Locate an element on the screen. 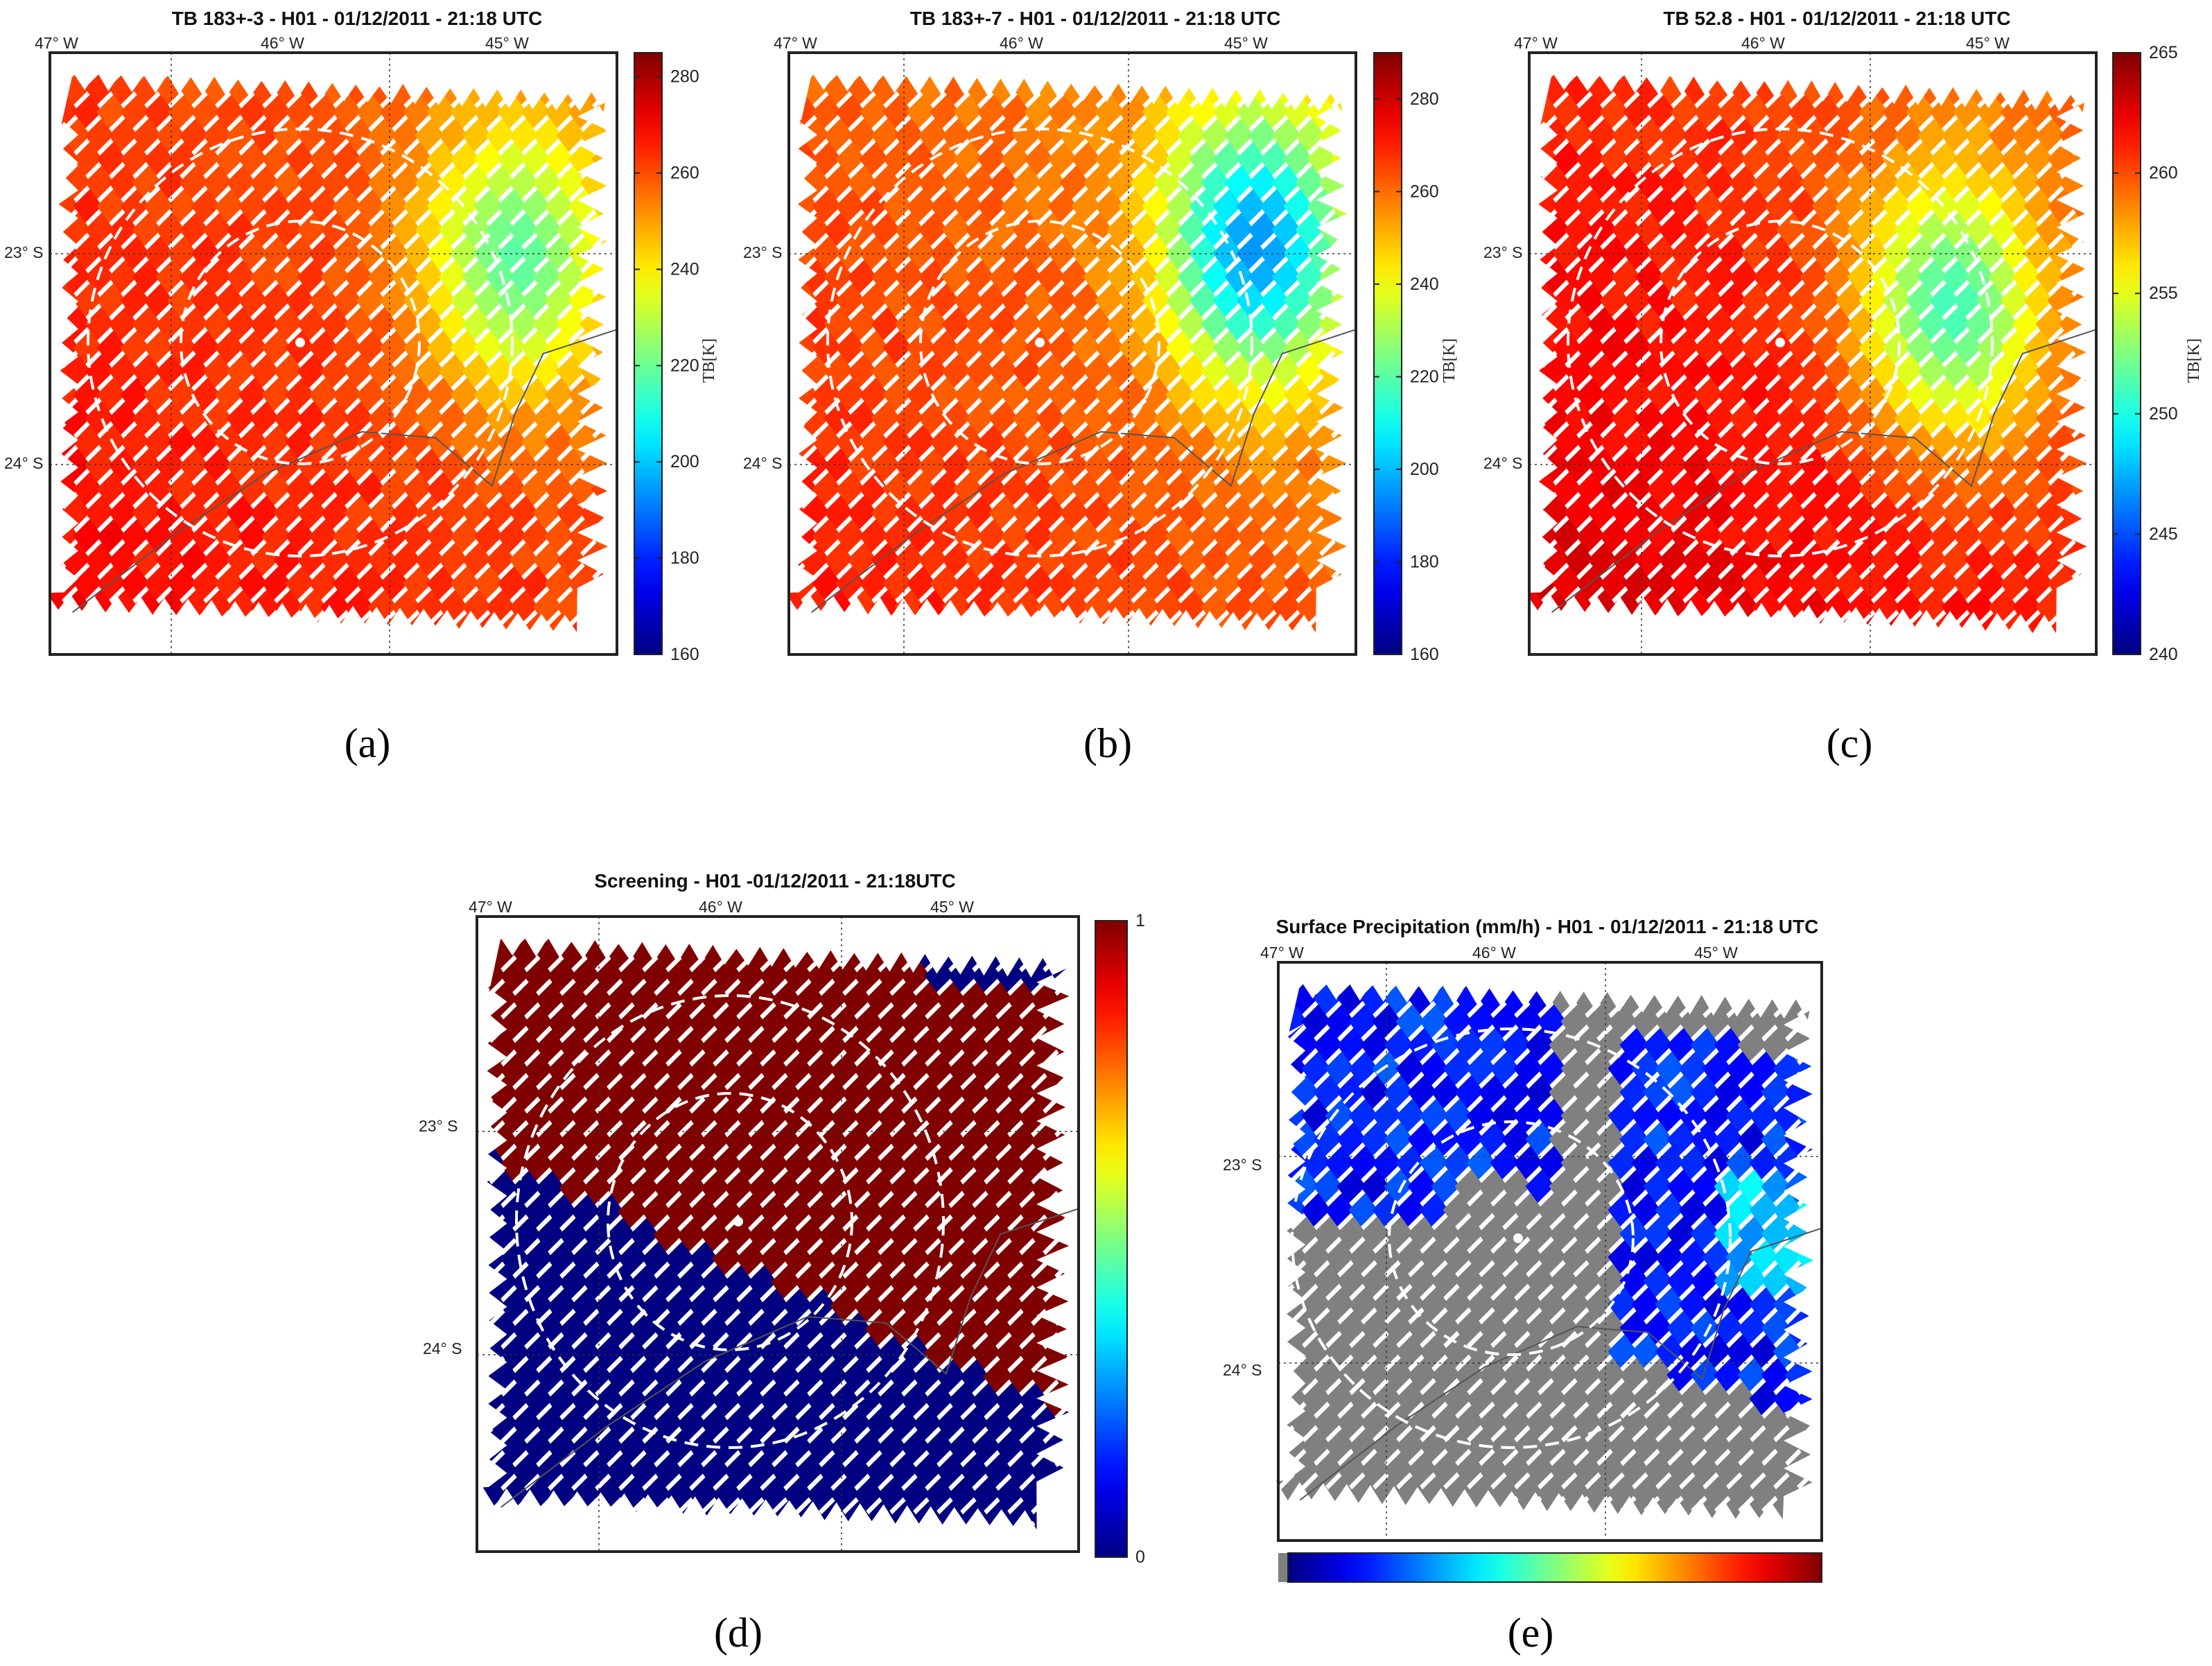 The width and height of the screenshot is (2212, 1666). panel-e-inner-ring is located at coordinates (1512, 1238).